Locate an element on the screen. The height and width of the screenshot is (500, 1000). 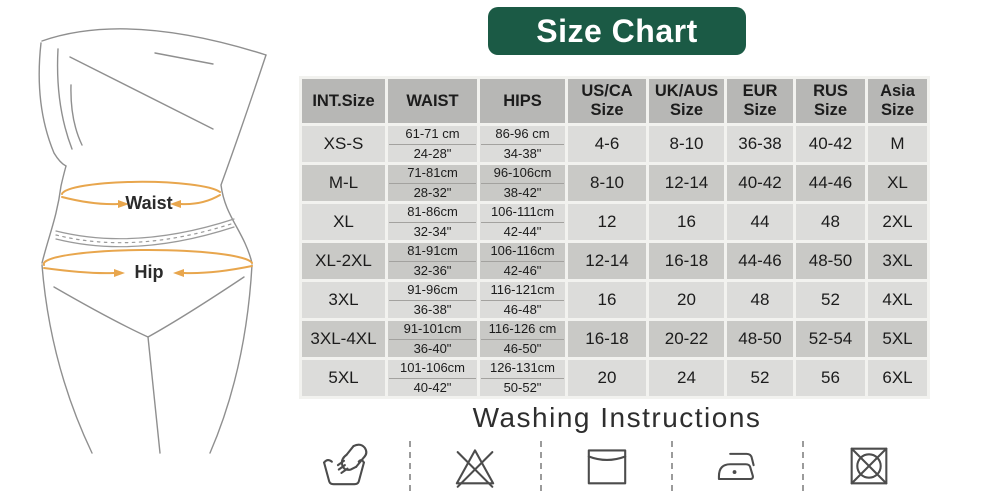
waist-in: 40-42" is located at coordinates (432, 387).